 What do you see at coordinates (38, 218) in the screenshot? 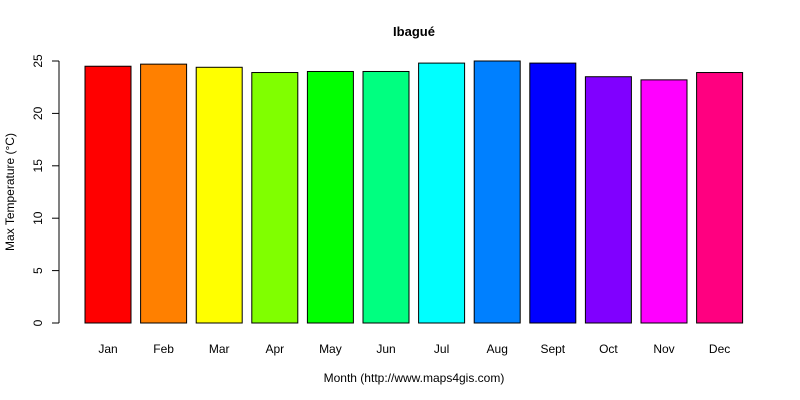
I see `y-tick-label: 10` at bounding box center [38, 218].